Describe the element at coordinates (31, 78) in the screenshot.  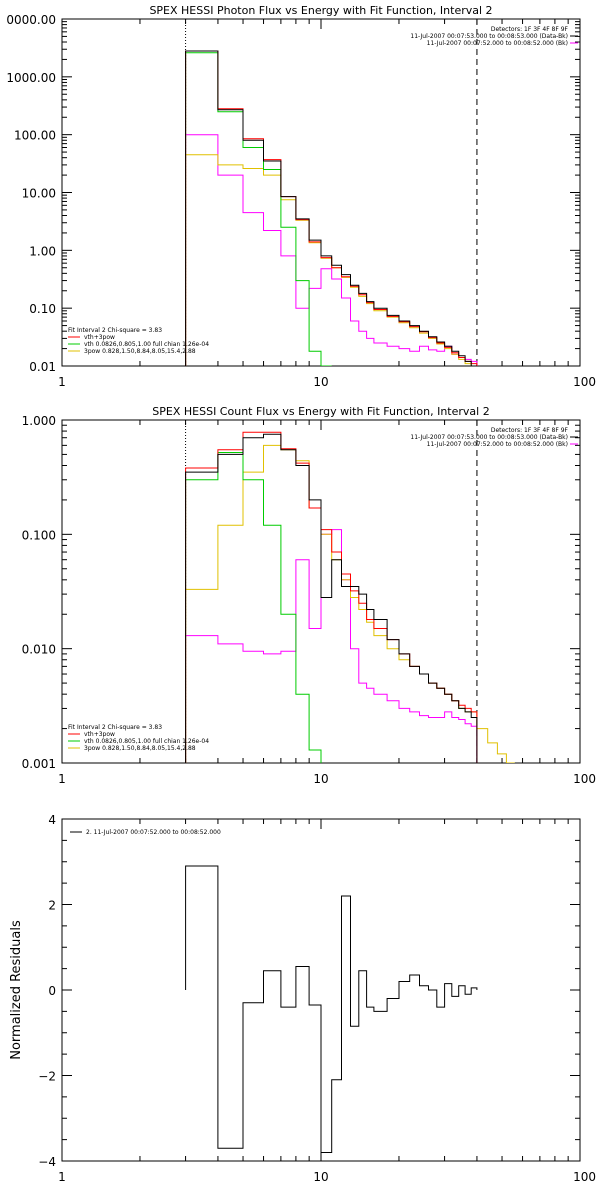
I see `y-tick-label: 1000.00` at that location.